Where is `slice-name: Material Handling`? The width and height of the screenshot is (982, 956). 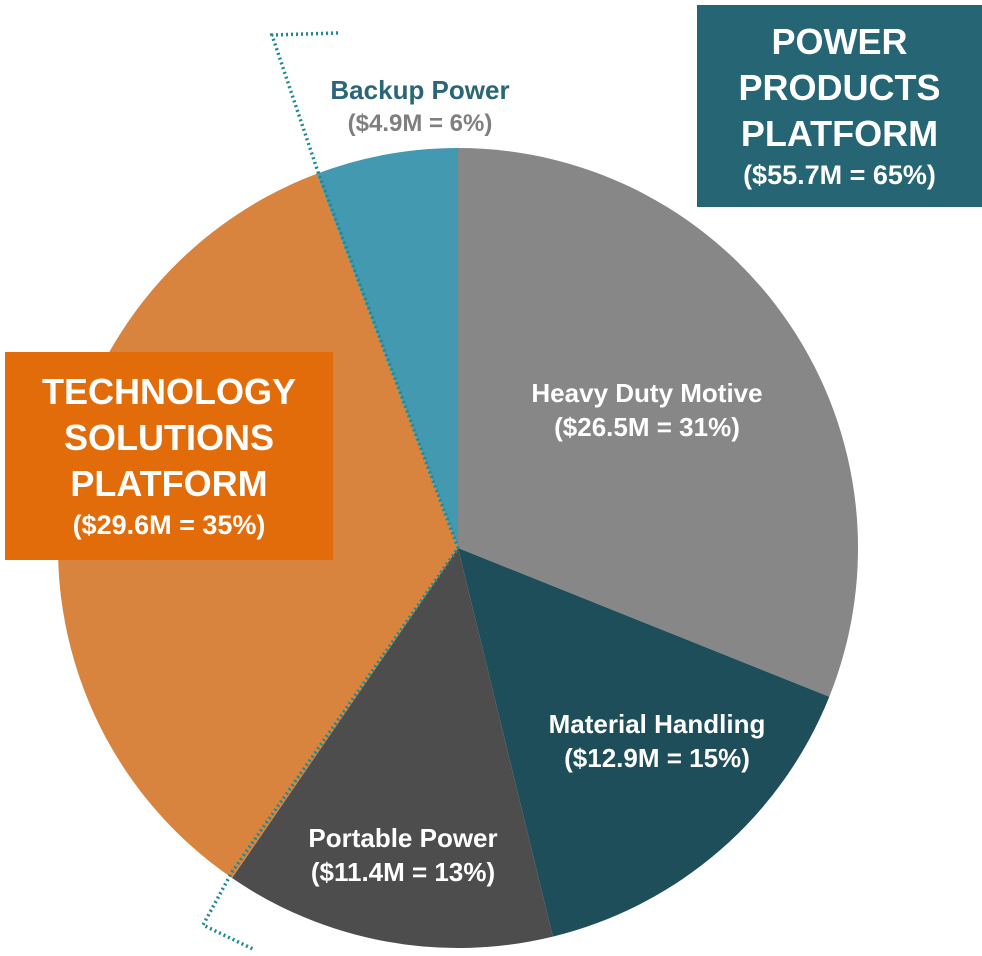 slice-name: Material Handling is located at coordinates (657, 724).